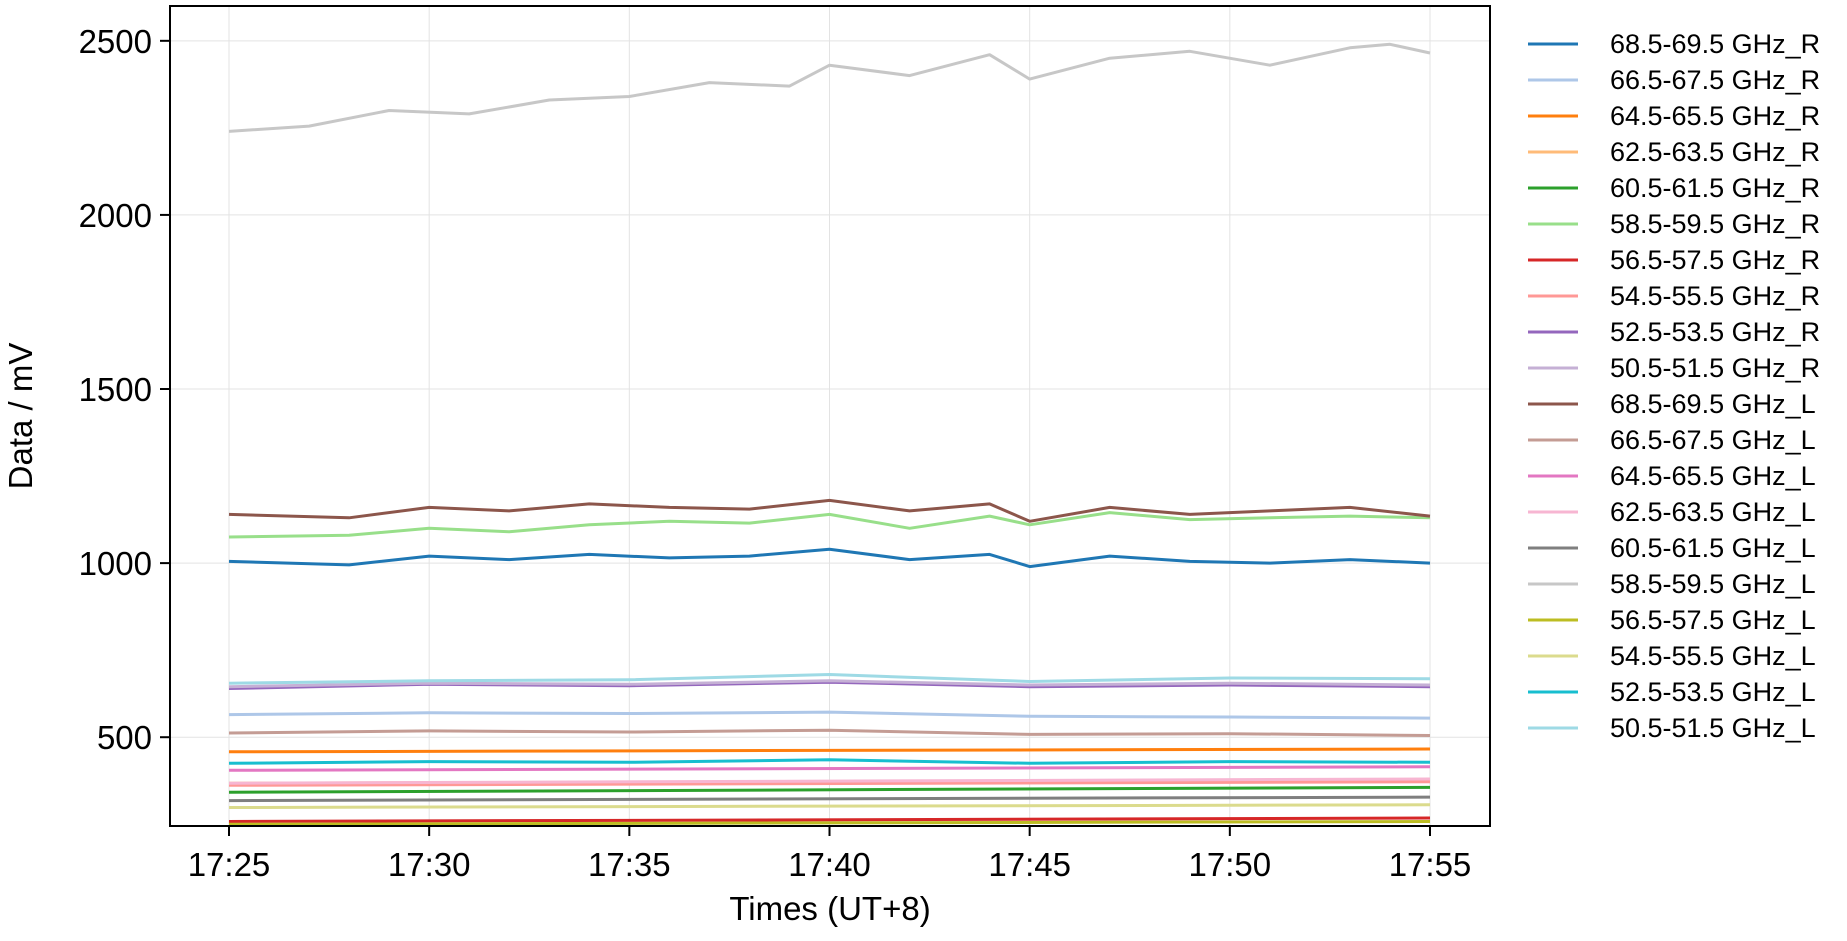  I want to click on legend-label: 52.5-53.5 GHz_L, so click(1713, 692).